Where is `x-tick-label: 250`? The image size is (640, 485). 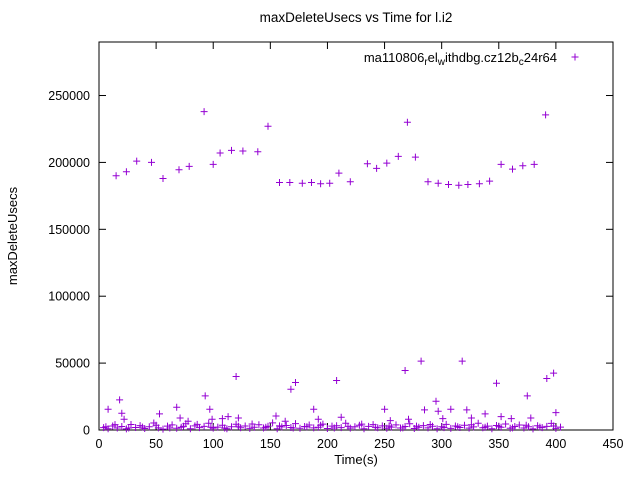 x-tick-label: 250 is located at coordinates (384, 444).